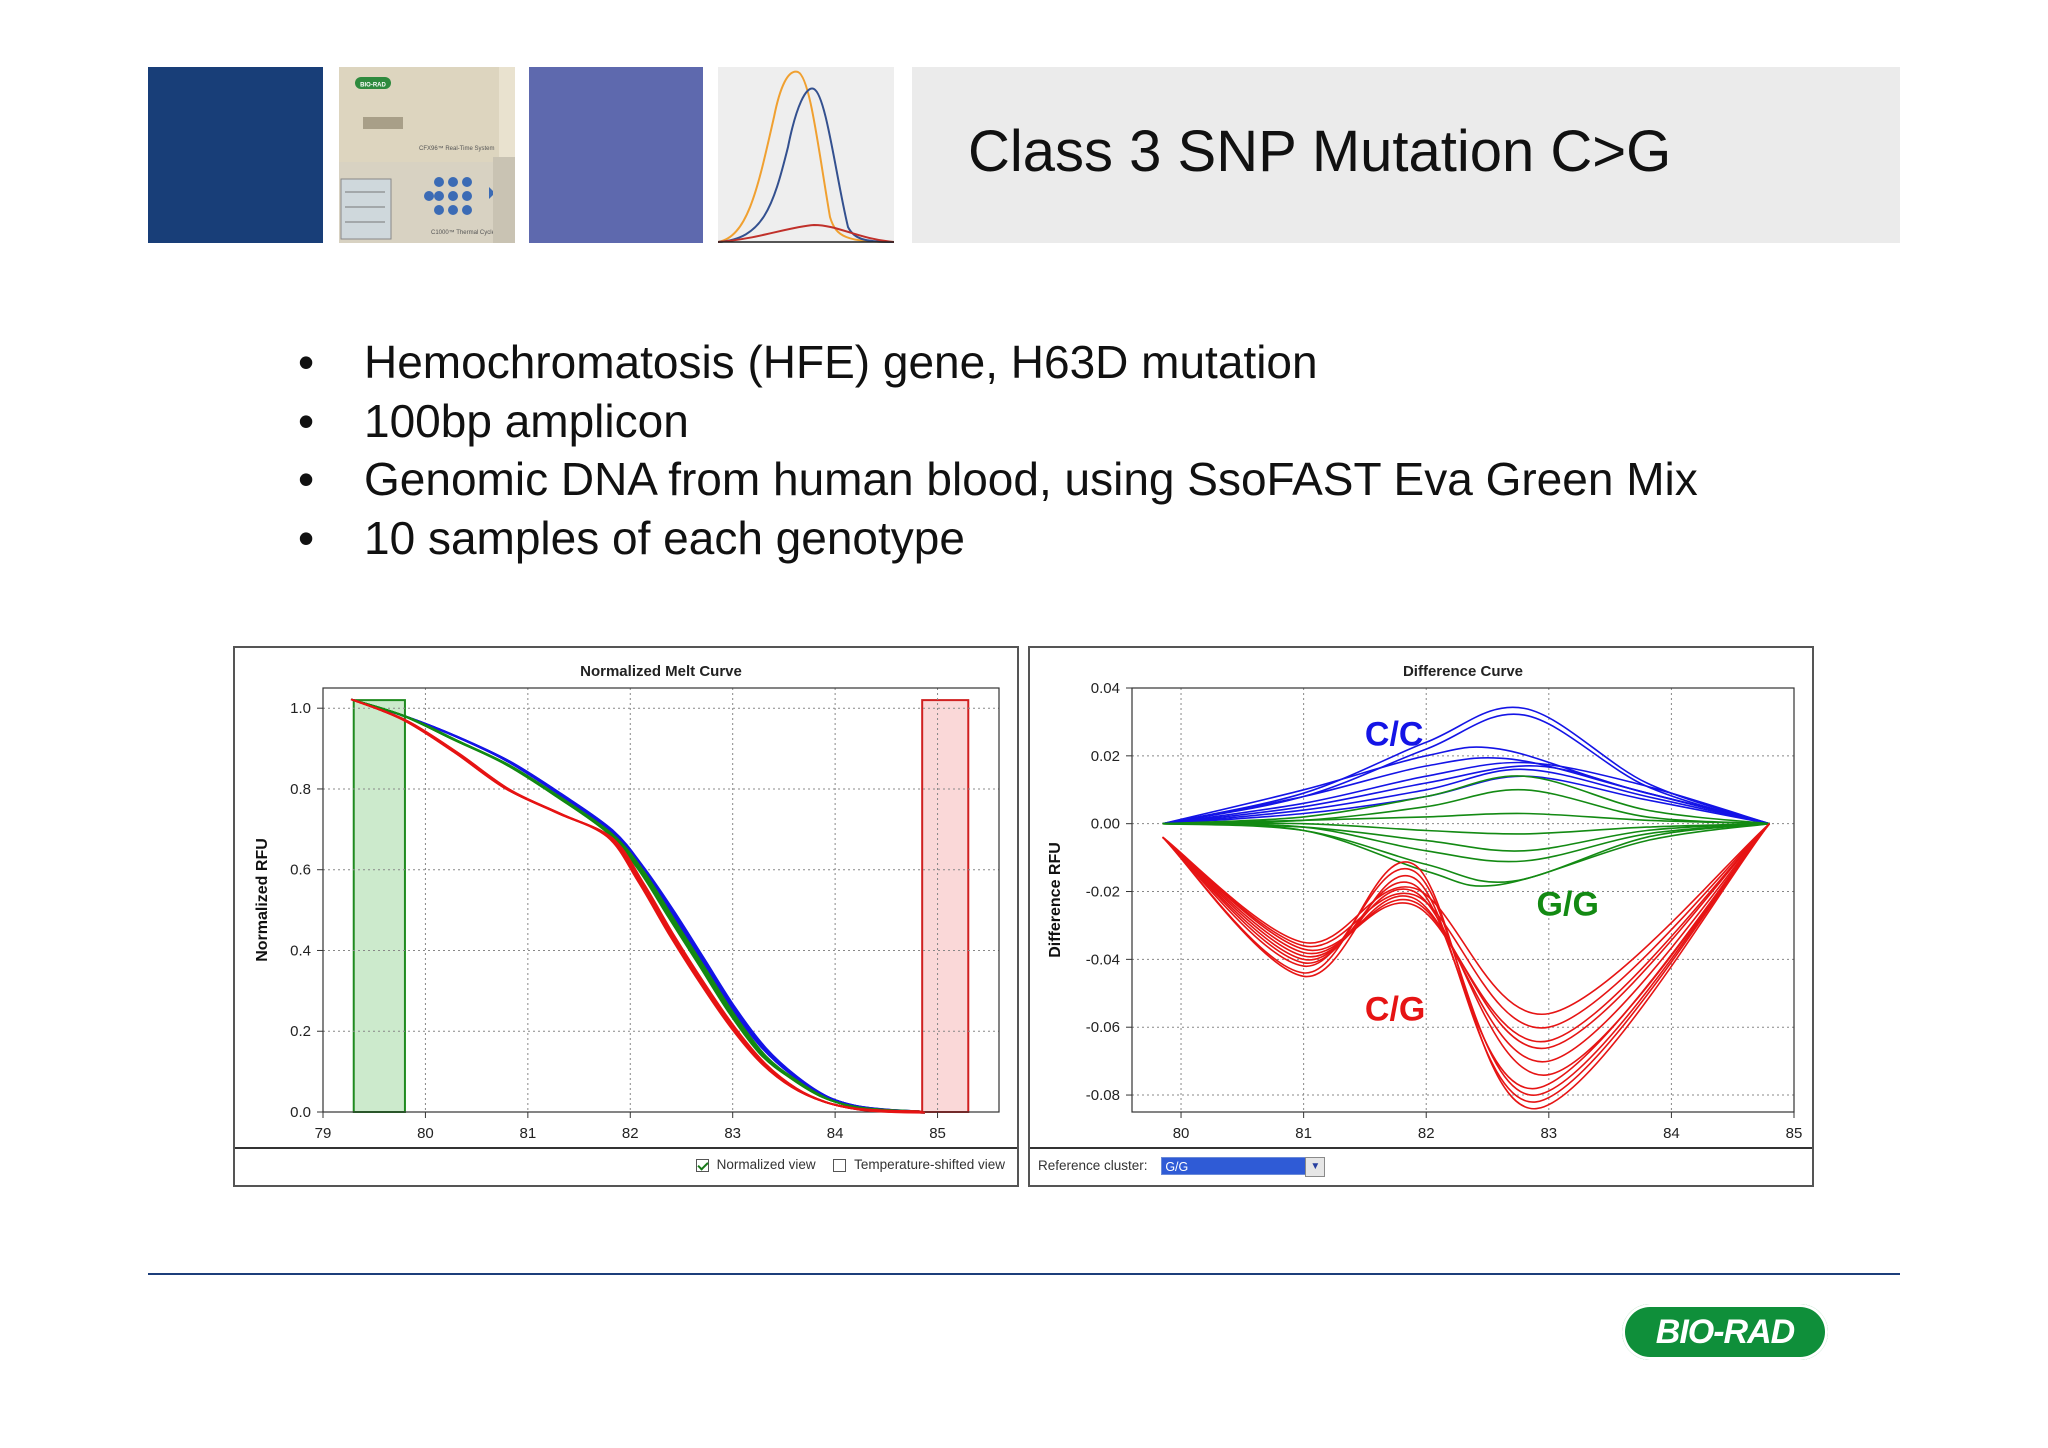  What do you see at coordinates (1315, 1167) in the screenshot?
I see `chevron-down-icon: ▼` at bounding box center [1315, 1167].